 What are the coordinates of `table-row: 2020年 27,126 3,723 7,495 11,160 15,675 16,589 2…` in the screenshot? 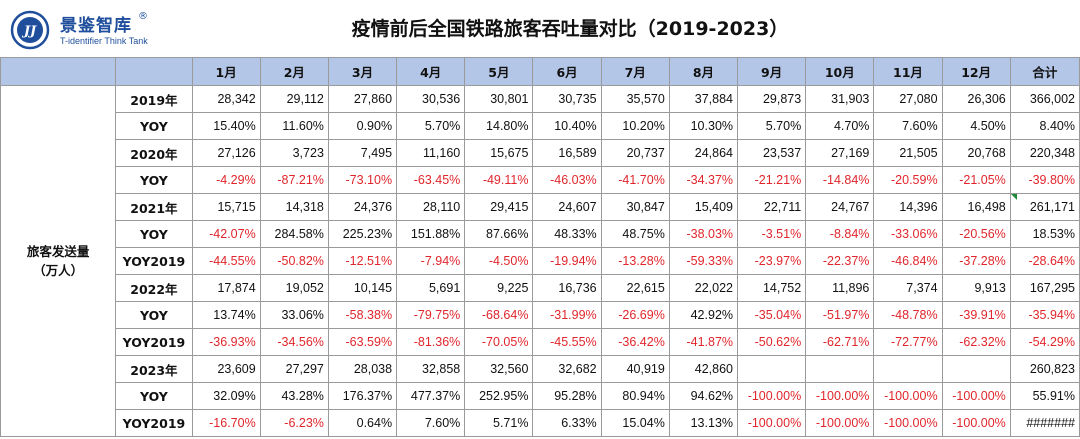 It's located at (540, 153).